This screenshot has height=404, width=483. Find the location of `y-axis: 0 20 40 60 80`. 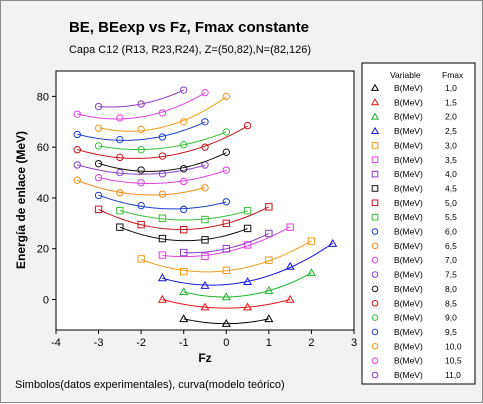

y-axis: 0 20 40 60 80 is located at coordinates (46, 199).